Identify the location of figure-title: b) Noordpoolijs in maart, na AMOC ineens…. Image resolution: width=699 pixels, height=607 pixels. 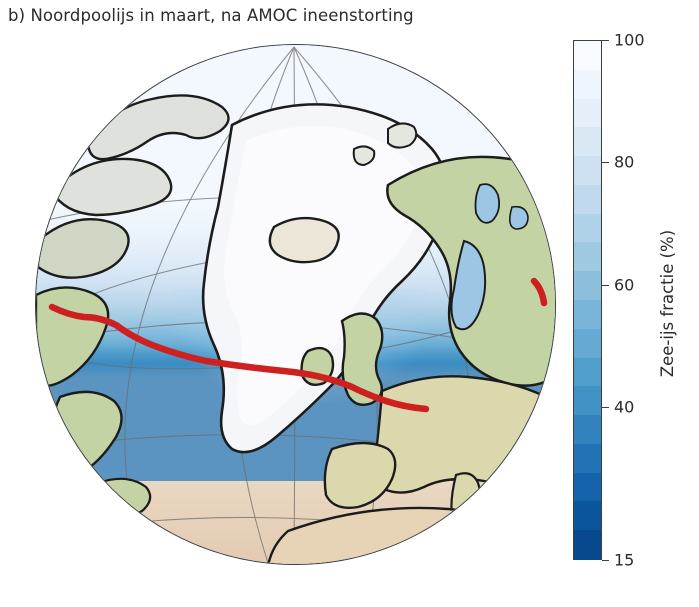
(211, 15).